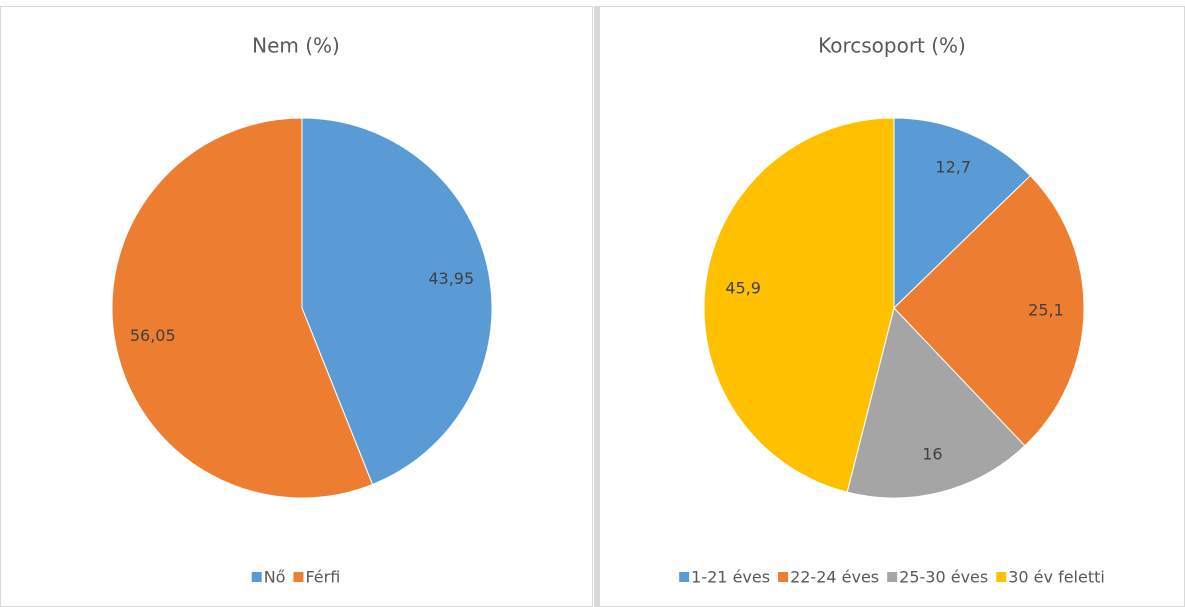 This screenshot has width=1185, height=607. What do you see at coordinates (296, 46) in the screenshot?
I see `chart-title: Nem (%)` at bounding box center [296, 46].